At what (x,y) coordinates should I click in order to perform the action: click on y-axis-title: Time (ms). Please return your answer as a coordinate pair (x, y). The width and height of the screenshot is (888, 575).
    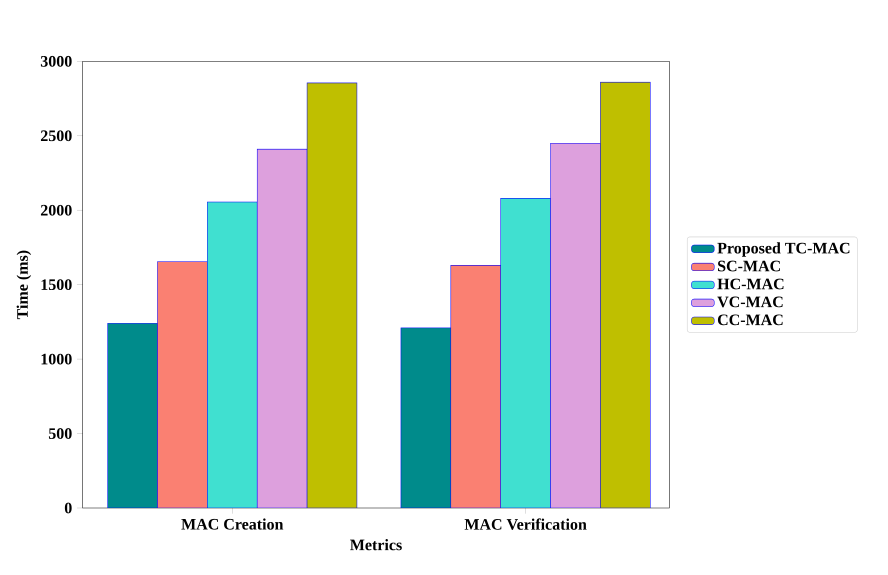
    Looking at the image, I should click on (24, 285).